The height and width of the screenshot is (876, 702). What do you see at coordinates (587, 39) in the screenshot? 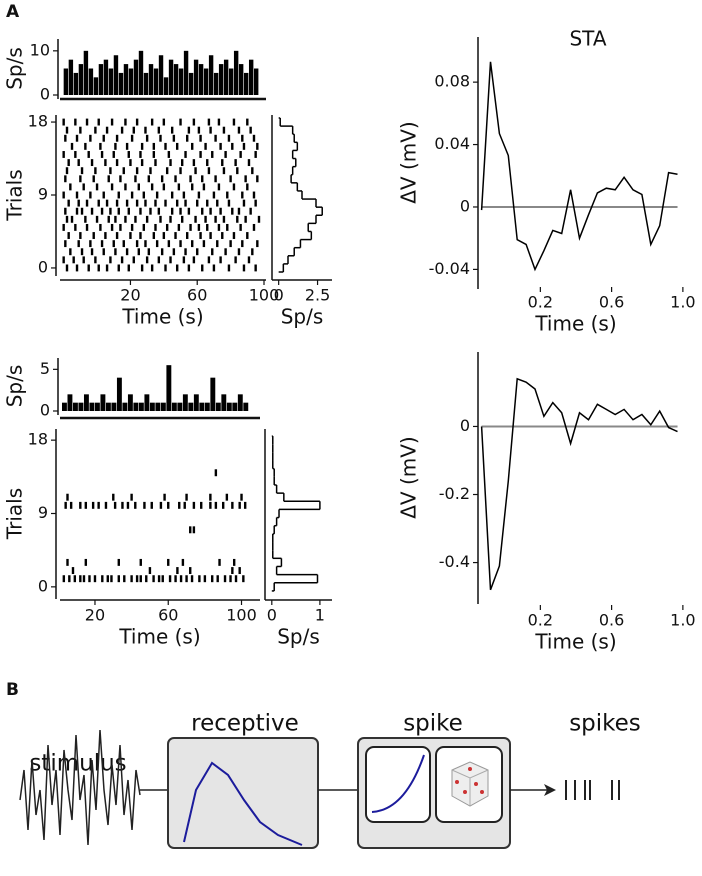
I see `chart-title: STA` at bounding box center [587, 39].